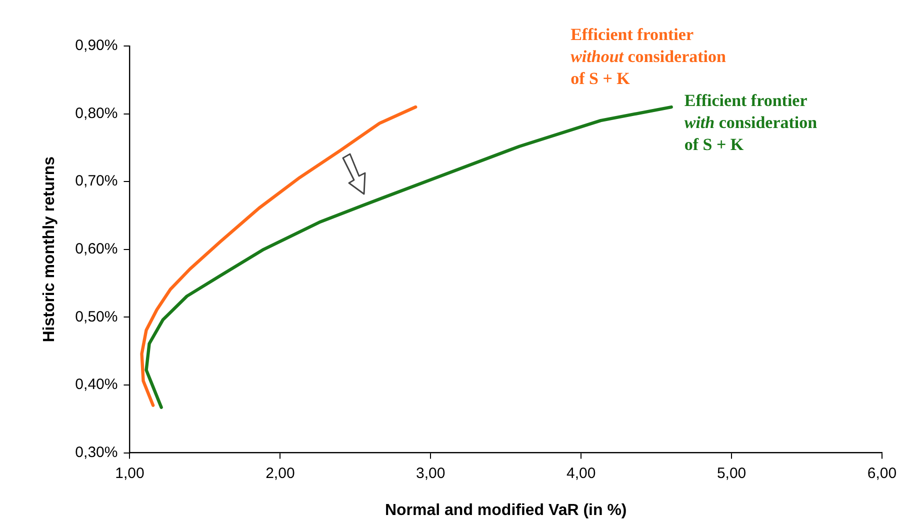  What do you see at coordinates (129, 473) in the screenshot?
I see `x-tick-label: 1,00` at bounding box center [129, 473].